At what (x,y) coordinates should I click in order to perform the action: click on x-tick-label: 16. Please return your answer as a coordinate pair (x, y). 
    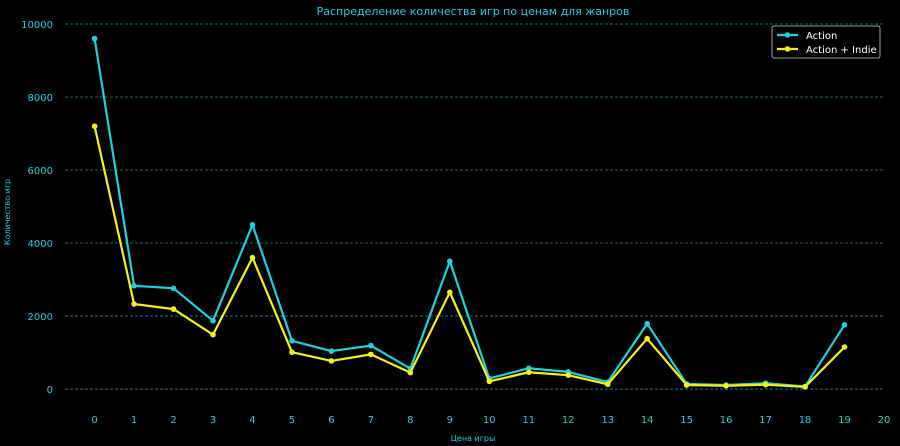
    Looking at the image, I should click on (726, 420).